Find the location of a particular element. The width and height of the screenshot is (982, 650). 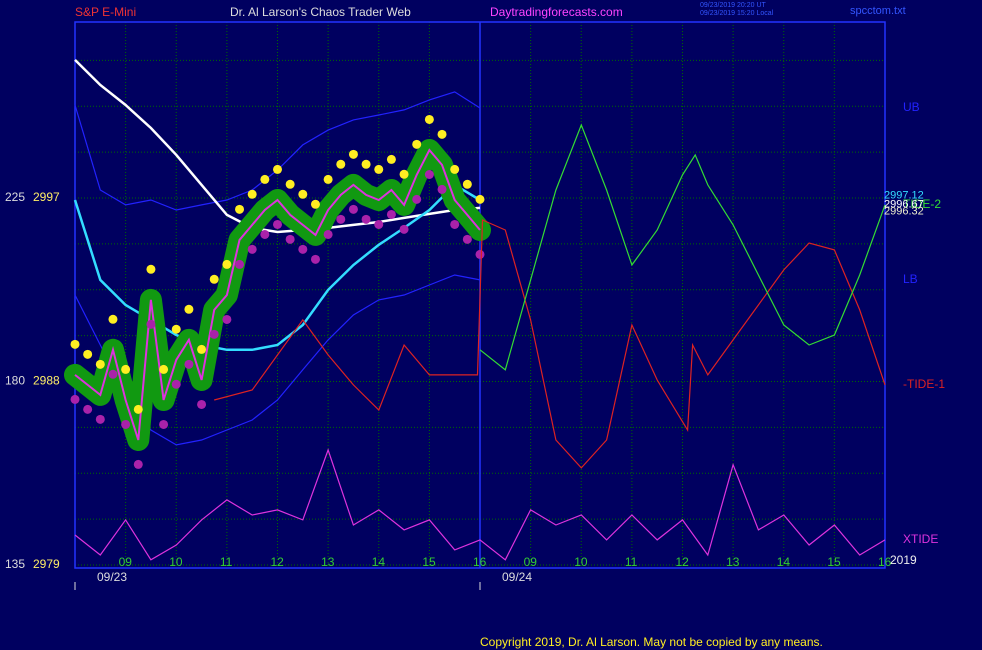

series-label: TIDE-2 is located at coordinates (922, 204).